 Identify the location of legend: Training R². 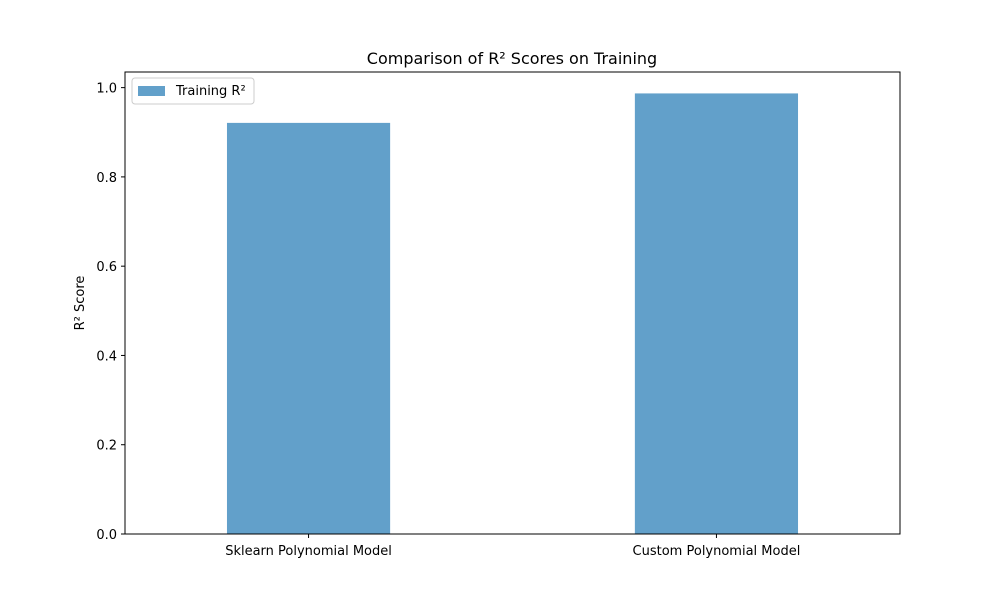
(193, 91).